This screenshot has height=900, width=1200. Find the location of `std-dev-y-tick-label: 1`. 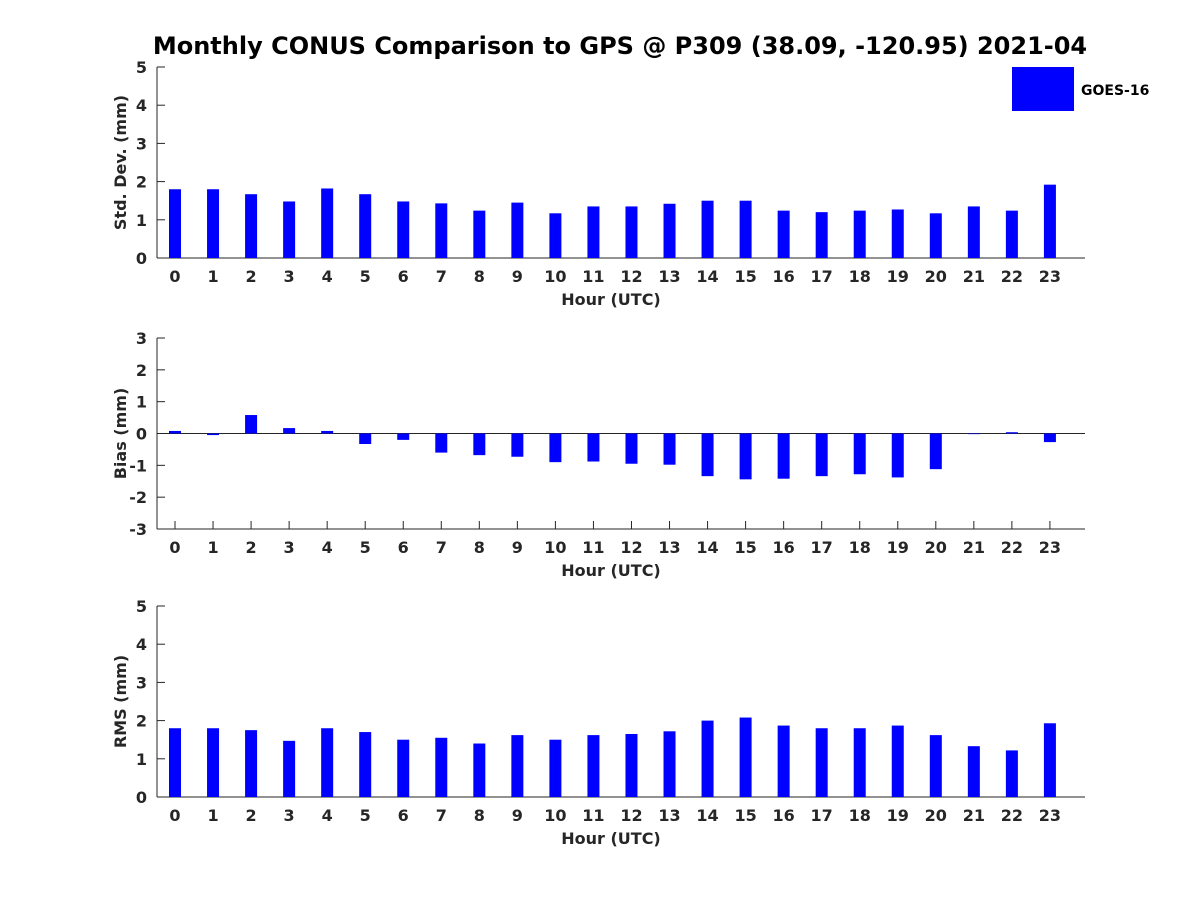

std-dev-y-tick-label: 1 is located at coordinates (141, 220).